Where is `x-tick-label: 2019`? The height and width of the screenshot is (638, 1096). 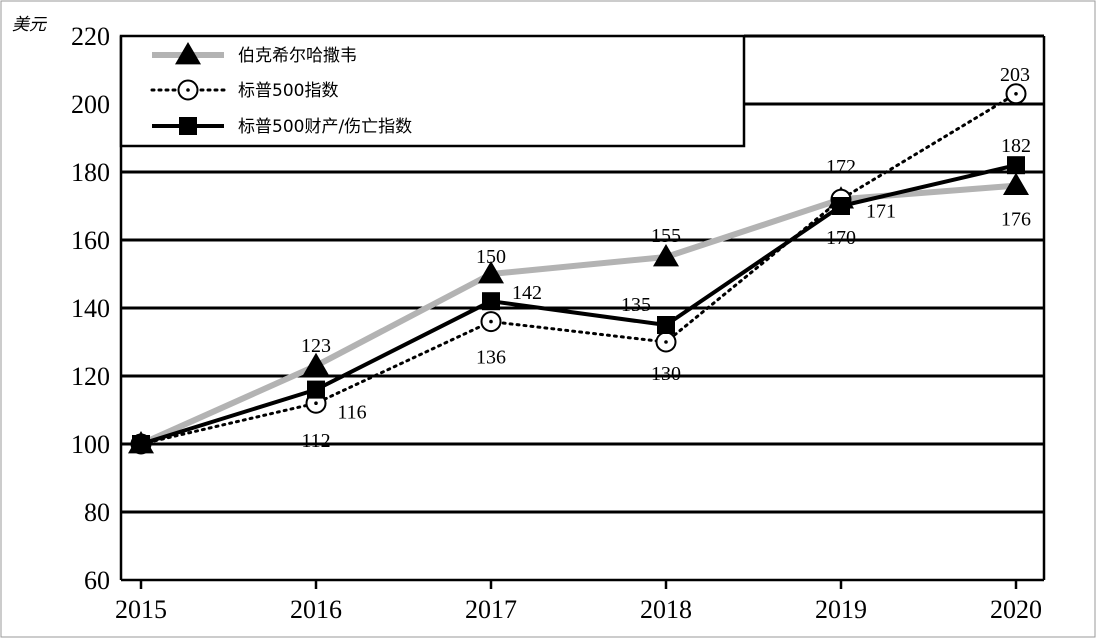 x-tick-label: 2019 is located at coordinates (841, 609).